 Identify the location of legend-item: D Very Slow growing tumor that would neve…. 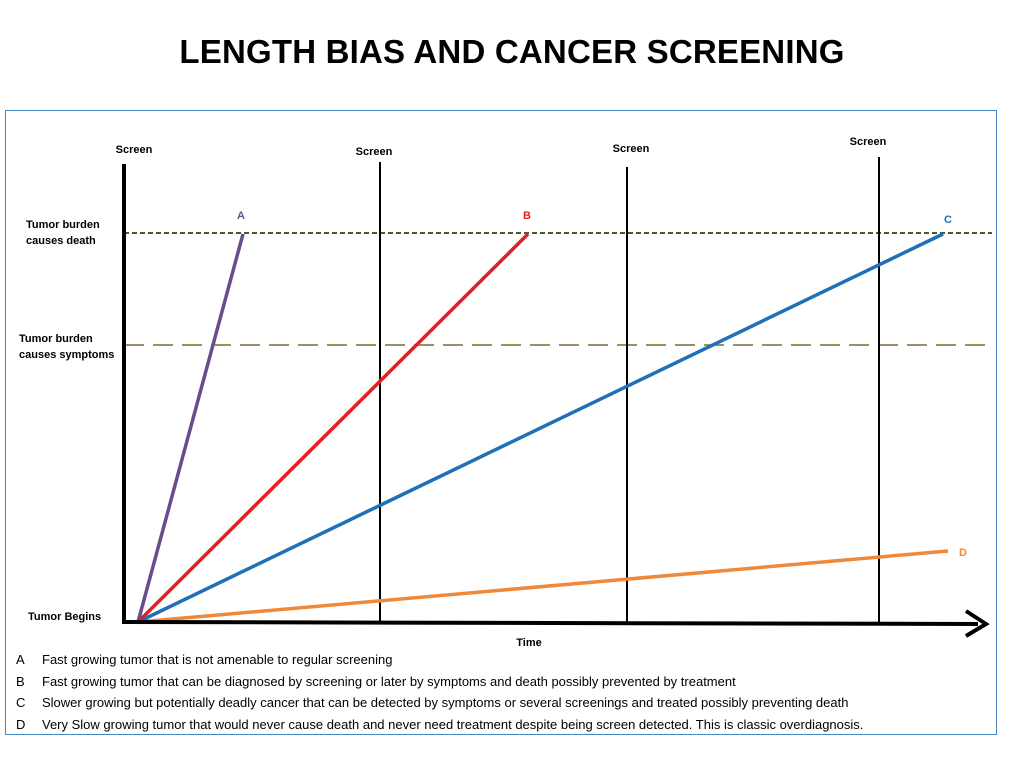
(506, 725).